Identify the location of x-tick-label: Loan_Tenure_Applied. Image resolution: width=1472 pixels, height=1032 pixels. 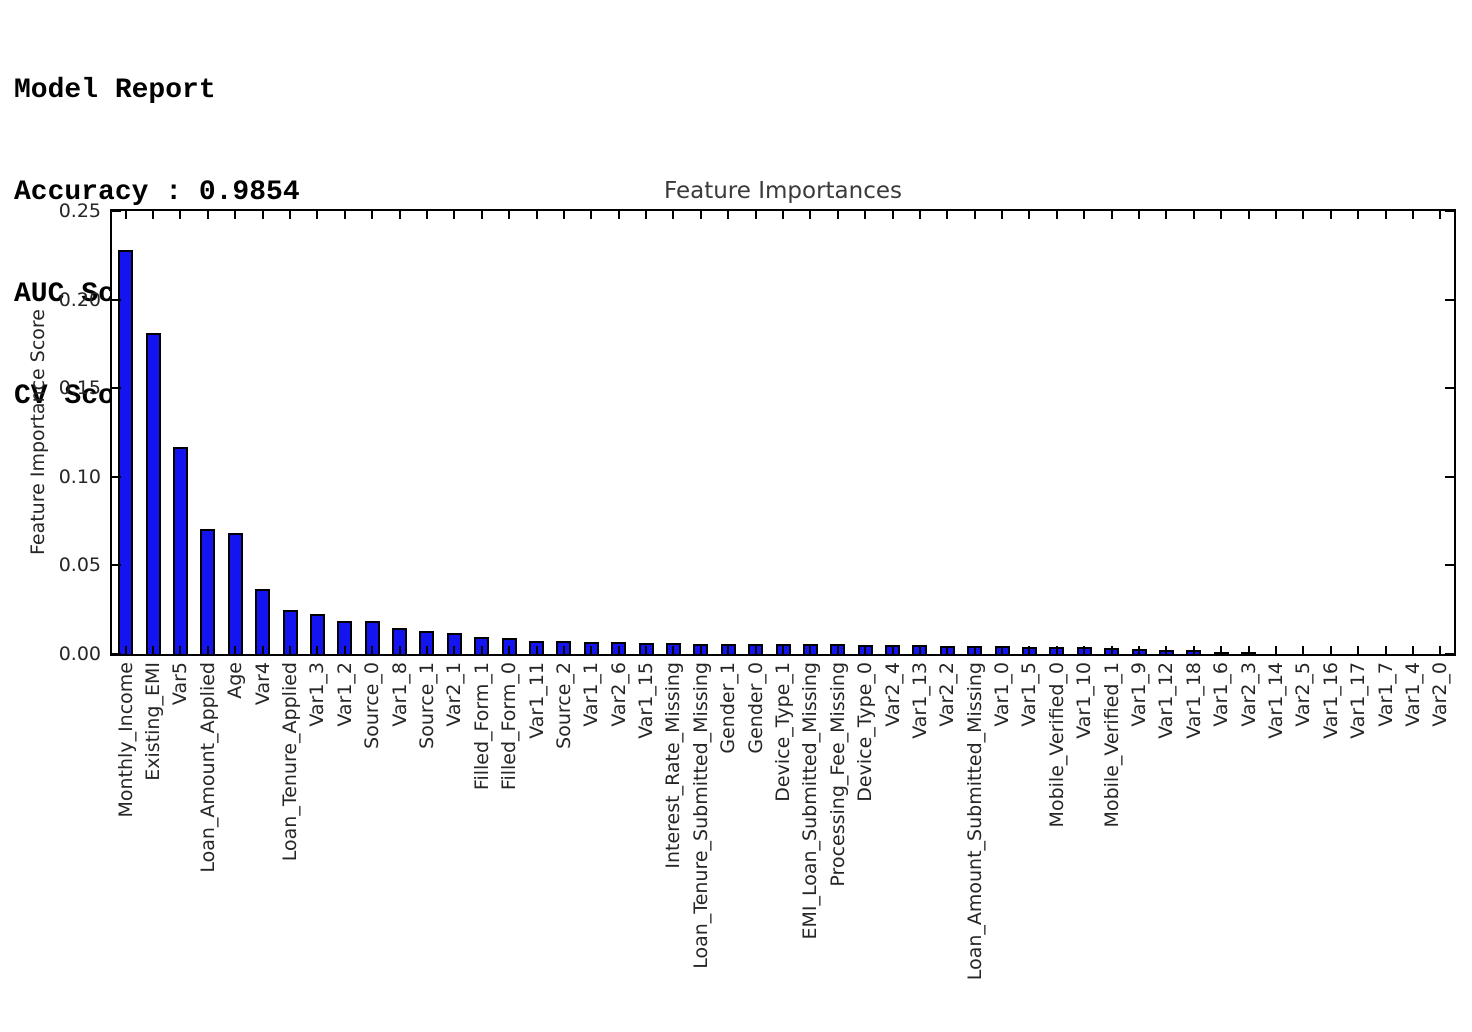
(290, 762).